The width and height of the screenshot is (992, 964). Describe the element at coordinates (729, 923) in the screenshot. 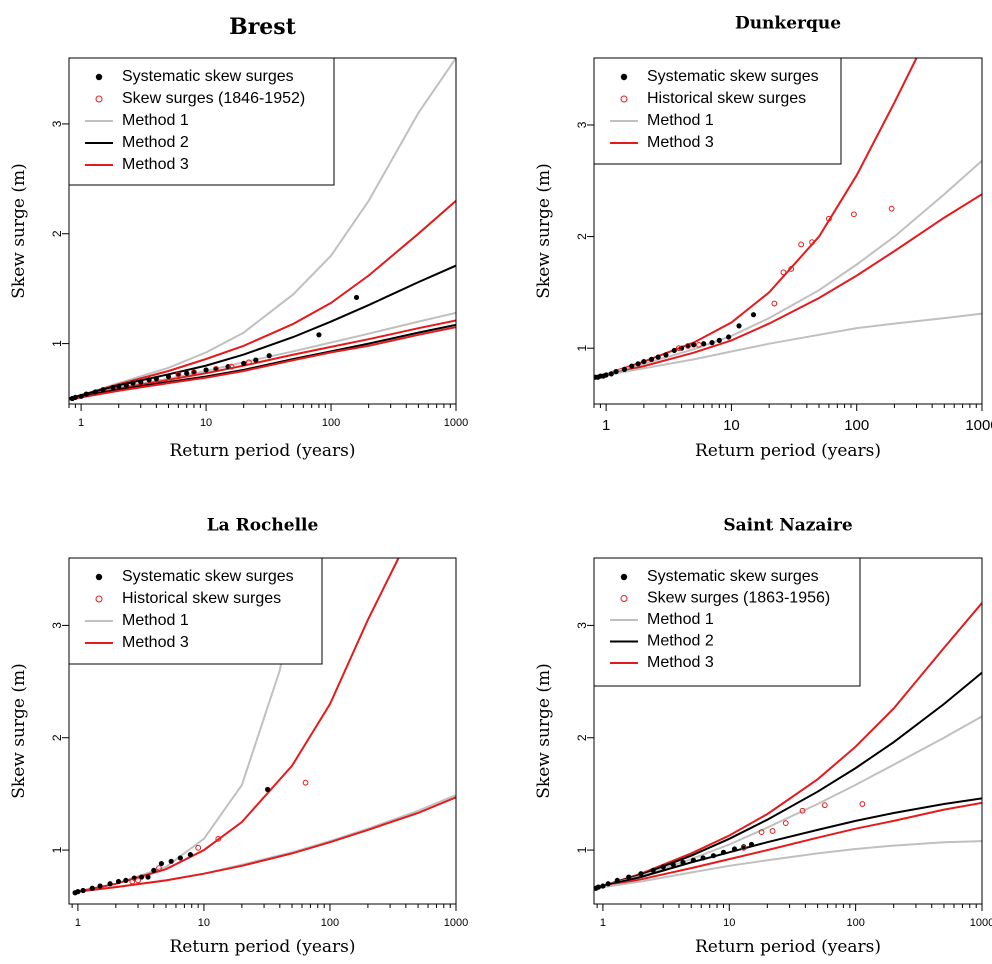

I see `x-tick-label: 10` at that location.